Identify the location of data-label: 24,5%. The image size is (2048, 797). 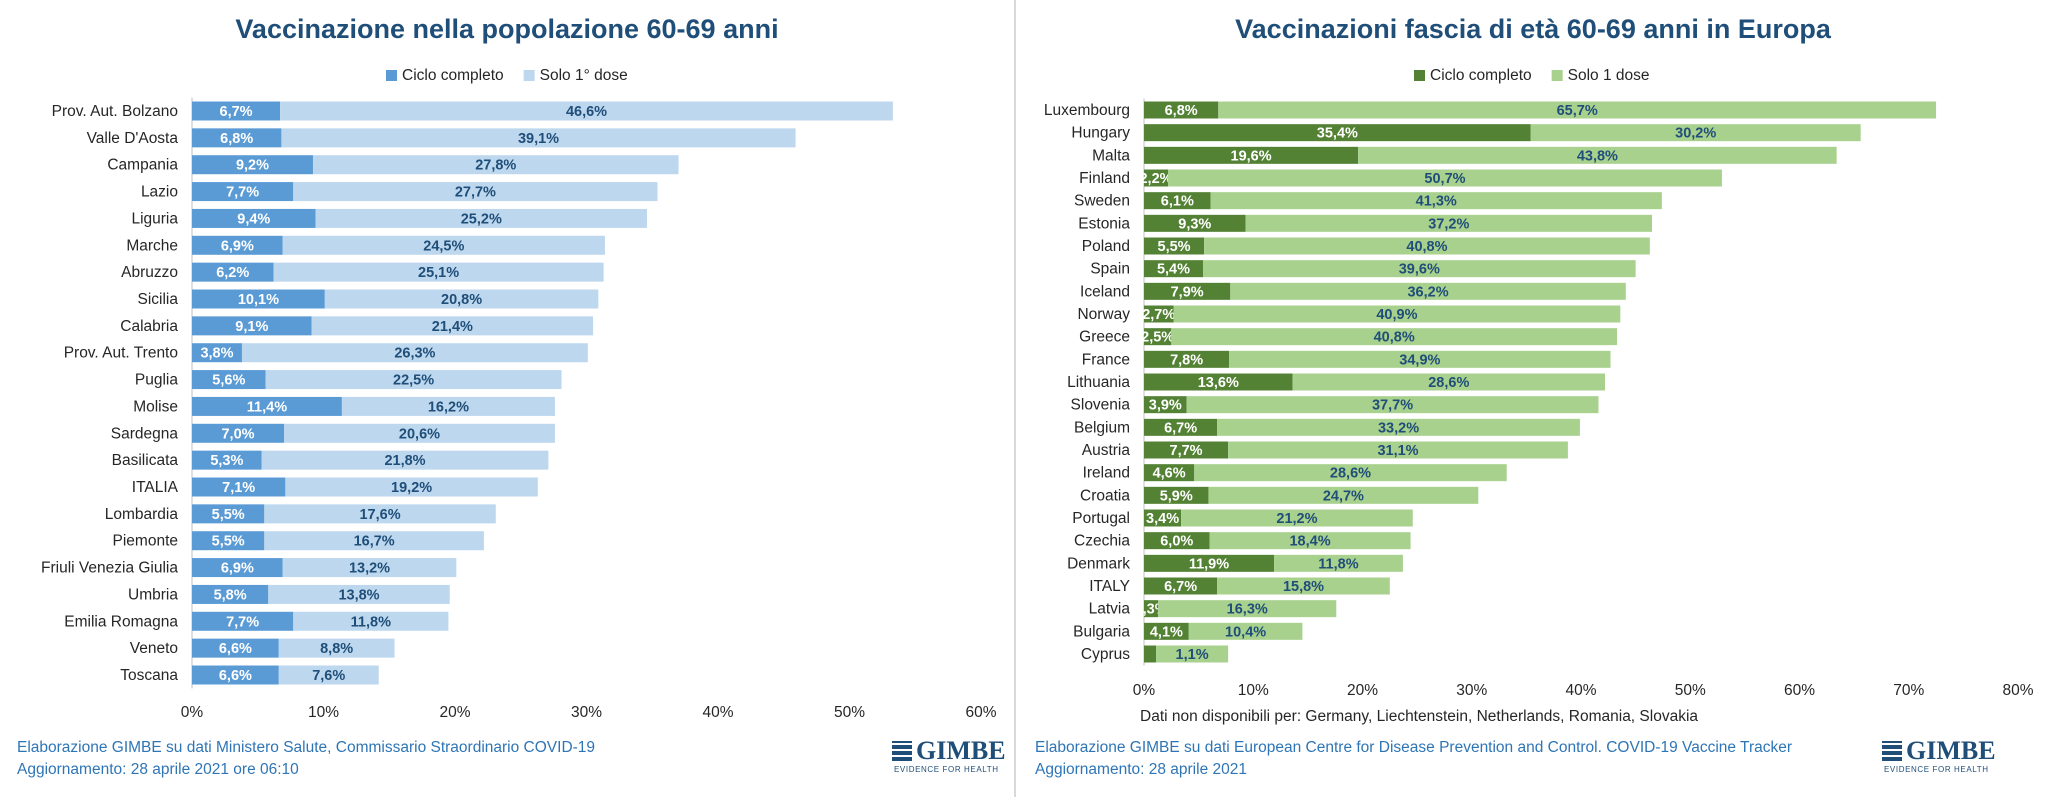
(443, 246).